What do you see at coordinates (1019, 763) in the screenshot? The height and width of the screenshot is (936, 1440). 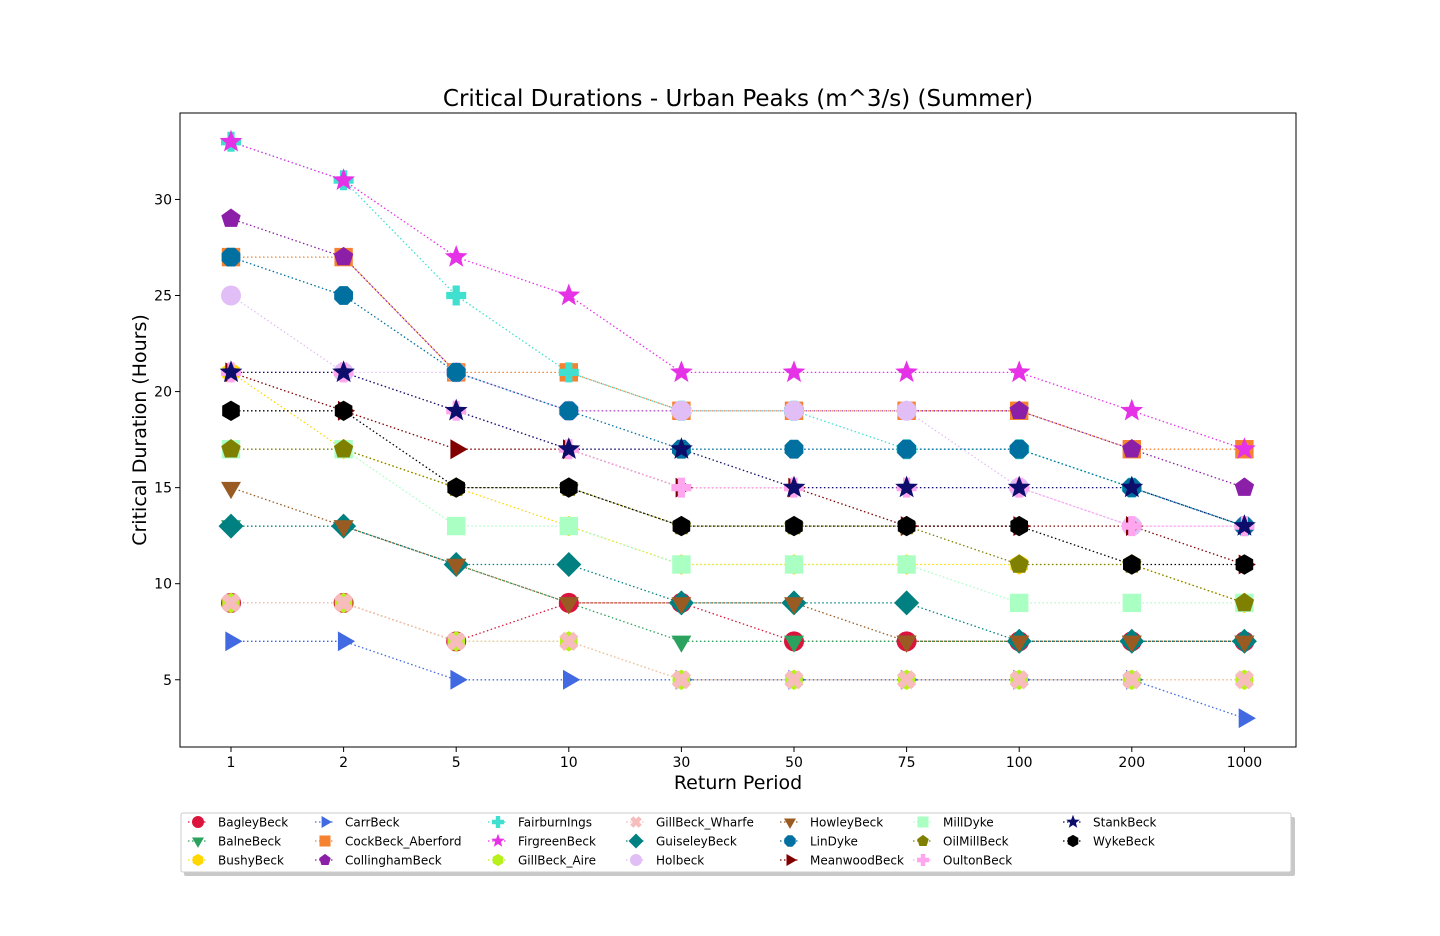 I see `x-tick-label-100: 100` at bounding box center [1019, 763].